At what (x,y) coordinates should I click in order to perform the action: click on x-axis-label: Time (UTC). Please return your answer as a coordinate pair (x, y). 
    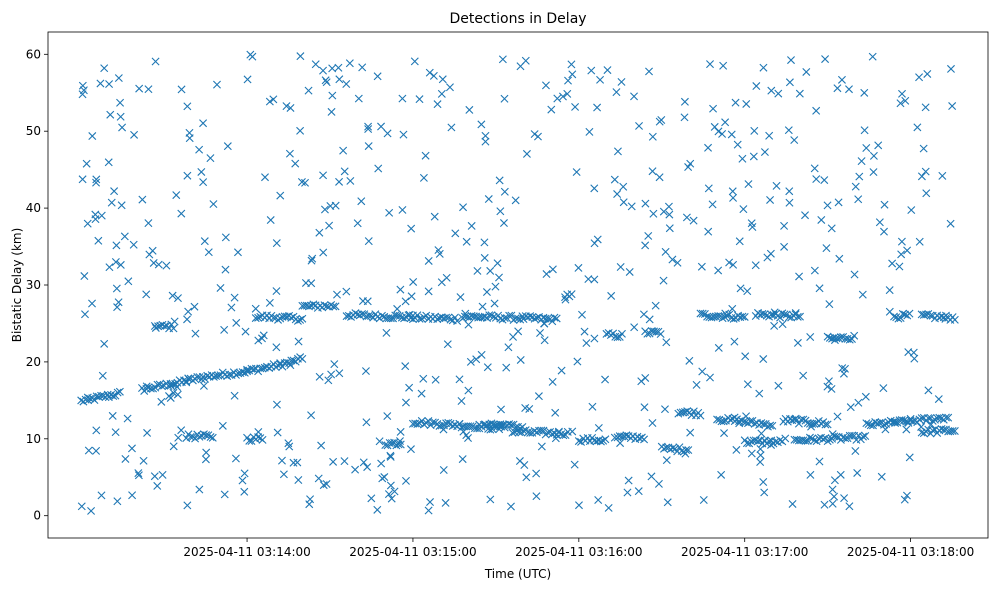
    Looking at the image, I should click on (517, 574).